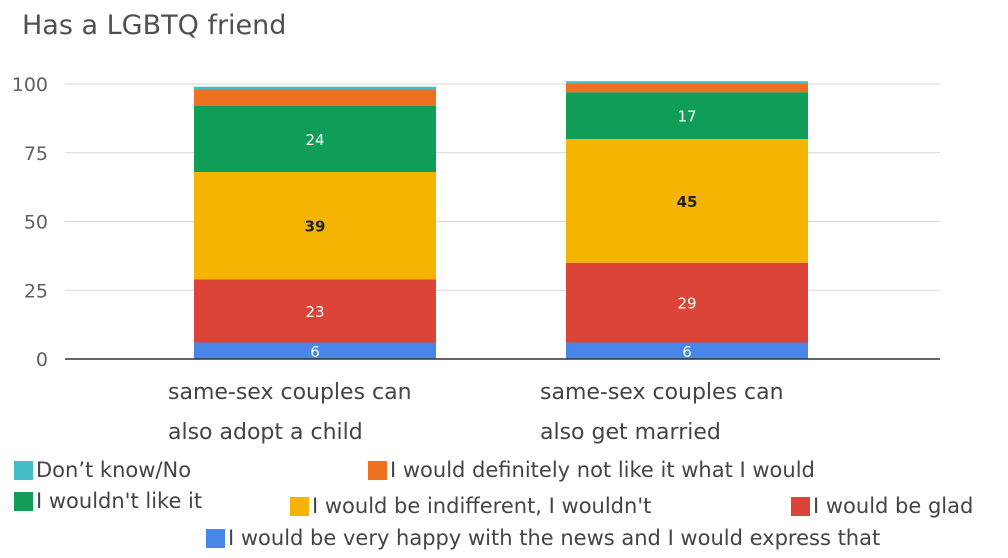 The image size is (1008, 558). I want to click on data-label: 23, so click(314, 312).